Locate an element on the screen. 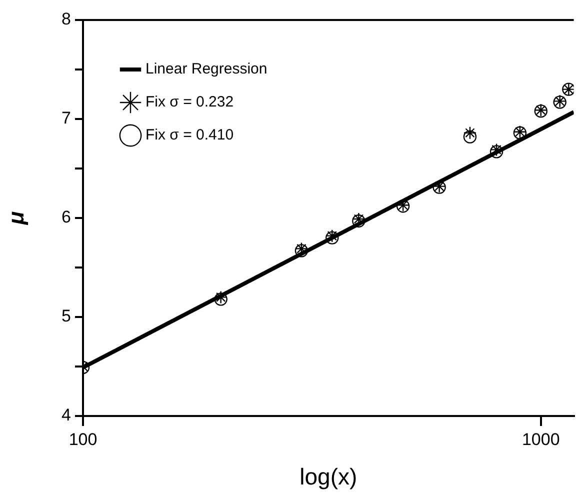  y-axis-title: μ is located at coordinates (15, 218).